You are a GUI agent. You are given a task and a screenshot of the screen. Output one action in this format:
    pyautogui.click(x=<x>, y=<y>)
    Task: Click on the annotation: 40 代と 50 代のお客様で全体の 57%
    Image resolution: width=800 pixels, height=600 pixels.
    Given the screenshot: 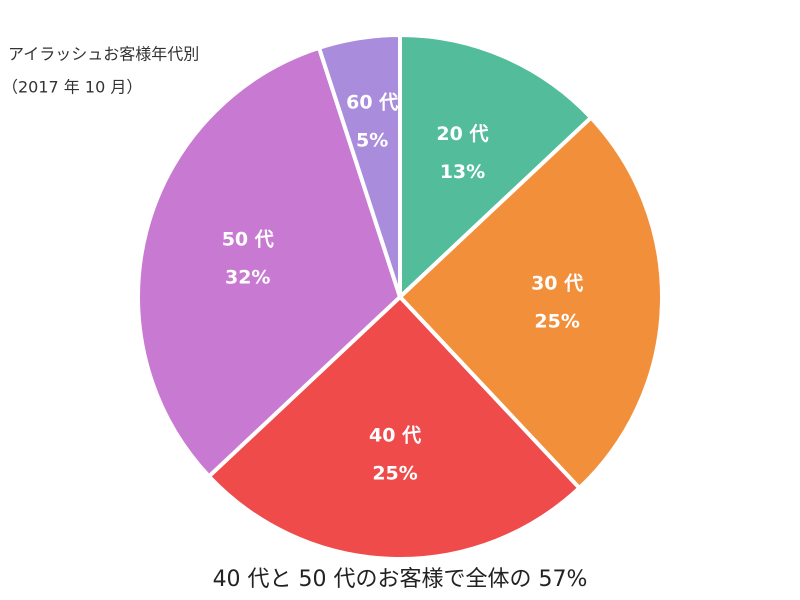 What is the action you would take?
    pyautogui.click(x=400, y=579)
    